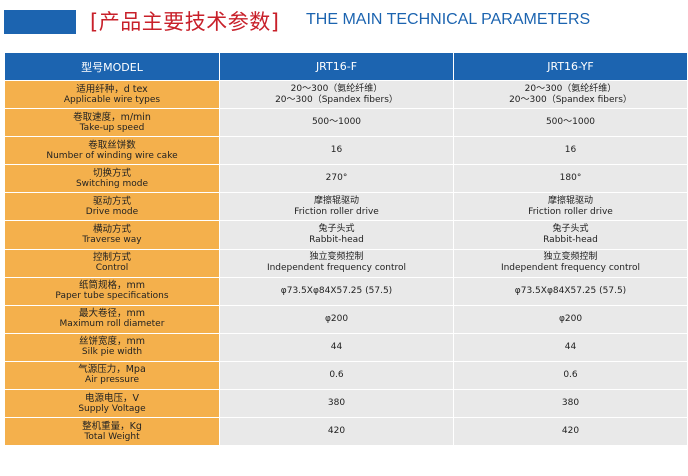 This screenshot has width=688, height=476. I want to click on table-row: 整机重量，Kg Total Weight 420 420, so click(346, 432).